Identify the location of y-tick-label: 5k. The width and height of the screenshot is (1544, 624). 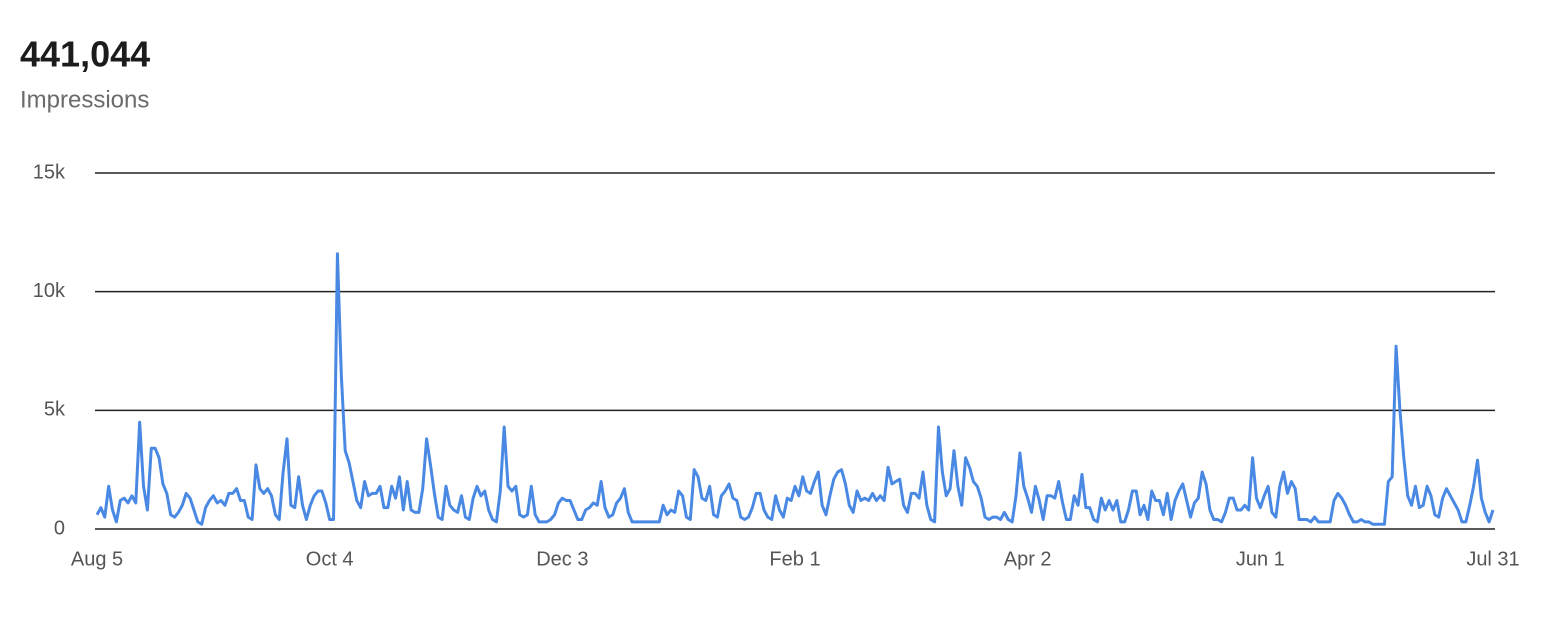
(55, 410).